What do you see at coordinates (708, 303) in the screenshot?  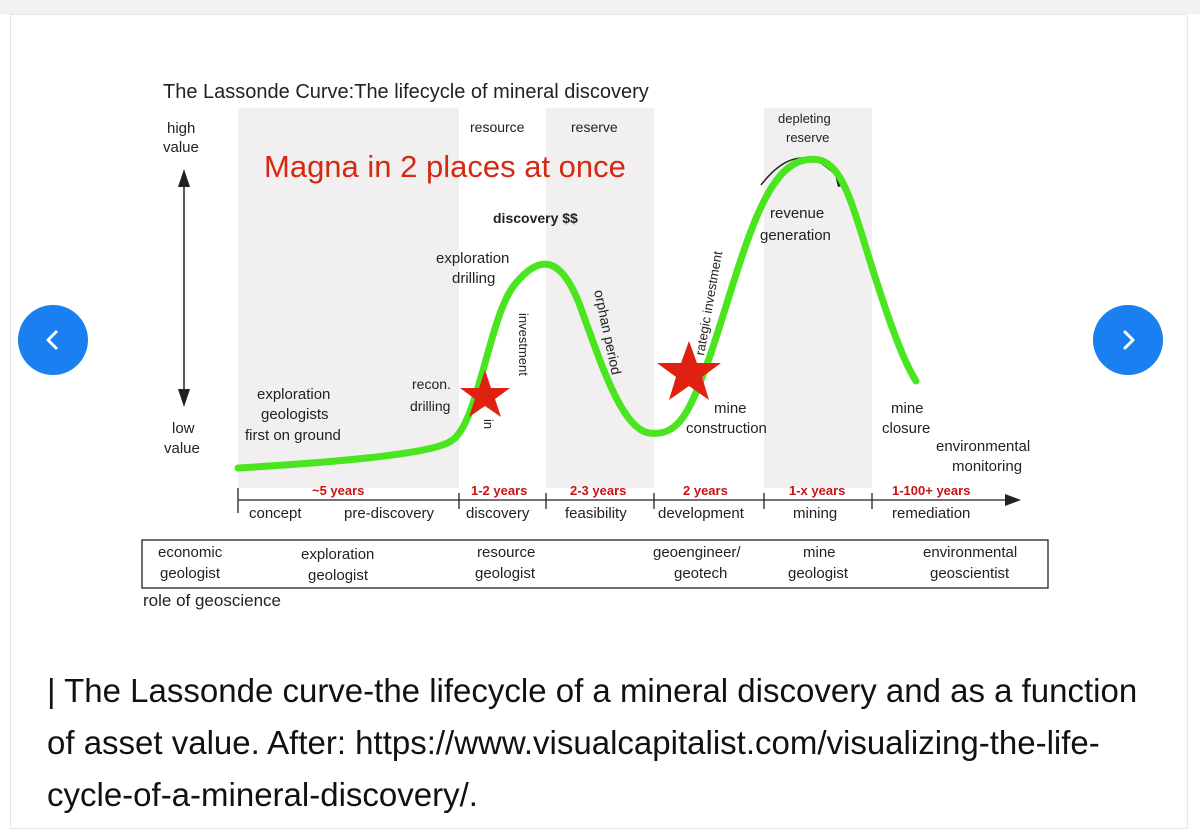 I see `strategic-investment-label: rategic investment` at bounding box center [708, 303].